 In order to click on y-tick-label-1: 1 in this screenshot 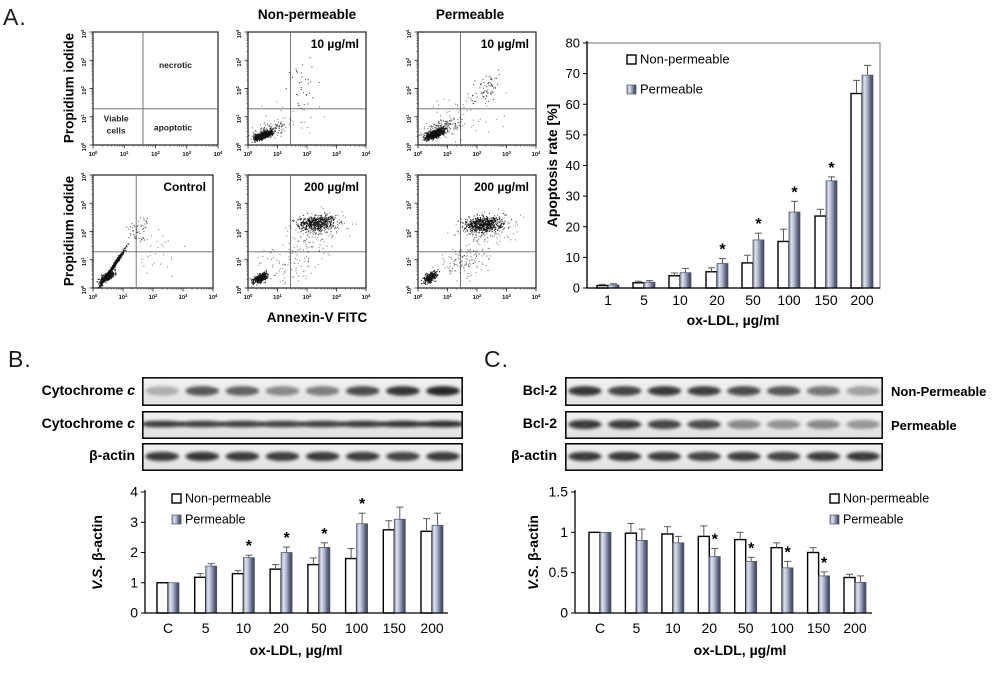, I will do `click(134, 582)`.